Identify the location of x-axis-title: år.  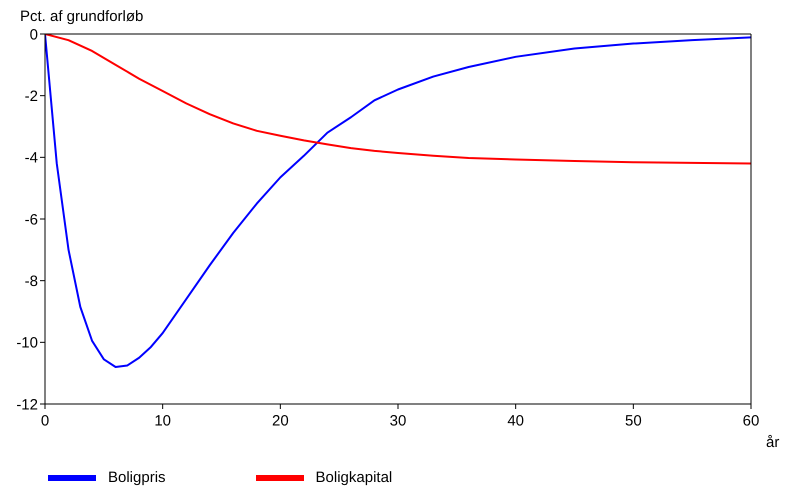
(773, 442).